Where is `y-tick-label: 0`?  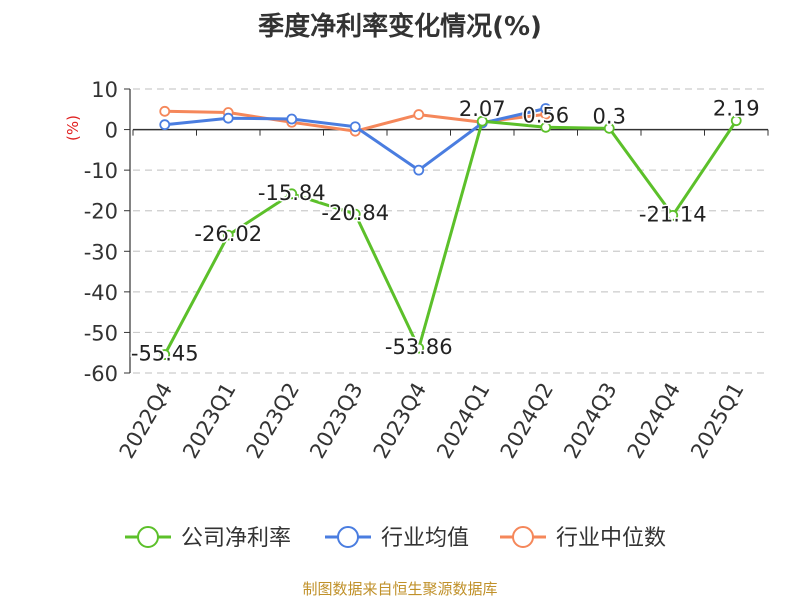 y-tick-label: 0 is located at coordinates (111, 131).